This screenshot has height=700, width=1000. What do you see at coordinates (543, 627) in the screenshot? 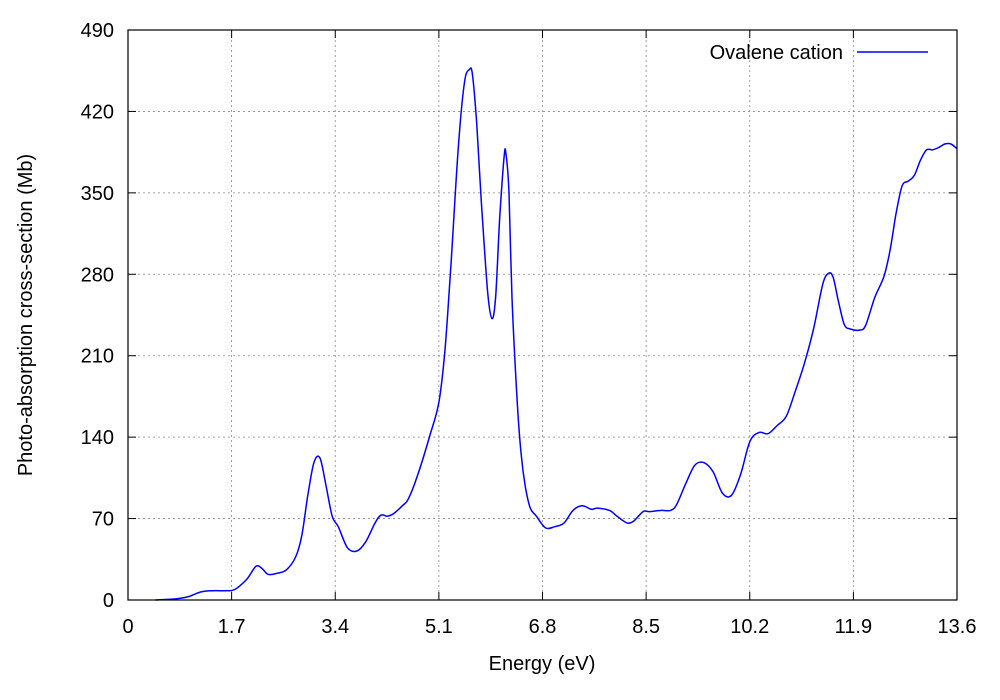
I see `x-tick-label: 6.8` at bounding box center [543, 627].